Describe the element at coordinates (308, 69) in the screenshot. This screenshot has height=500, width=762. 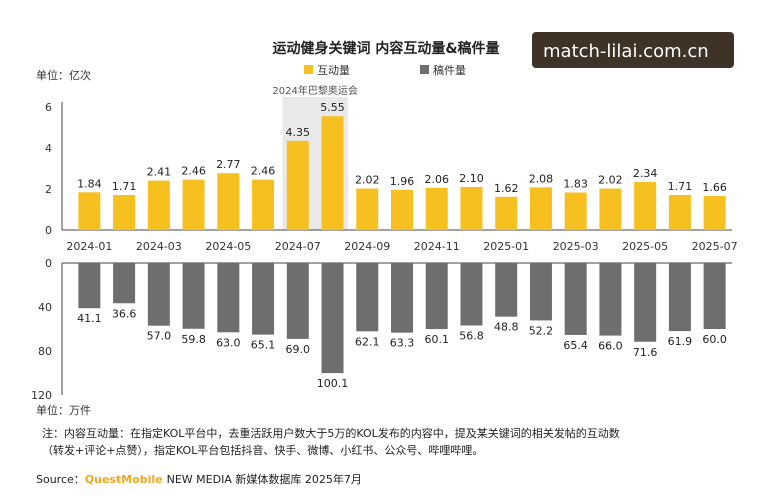
I see `legend-swatch-interaction` at that location.